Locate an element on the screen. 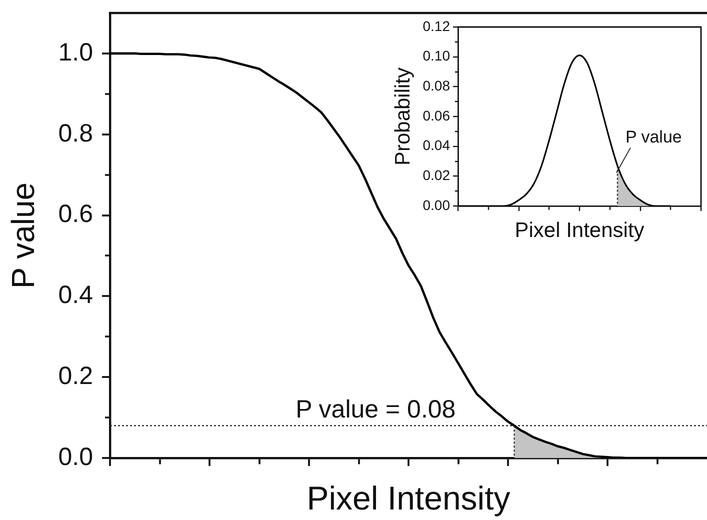 The image size is (707, 520). y-axis-title: Probability is located at coordinates (402, 116).